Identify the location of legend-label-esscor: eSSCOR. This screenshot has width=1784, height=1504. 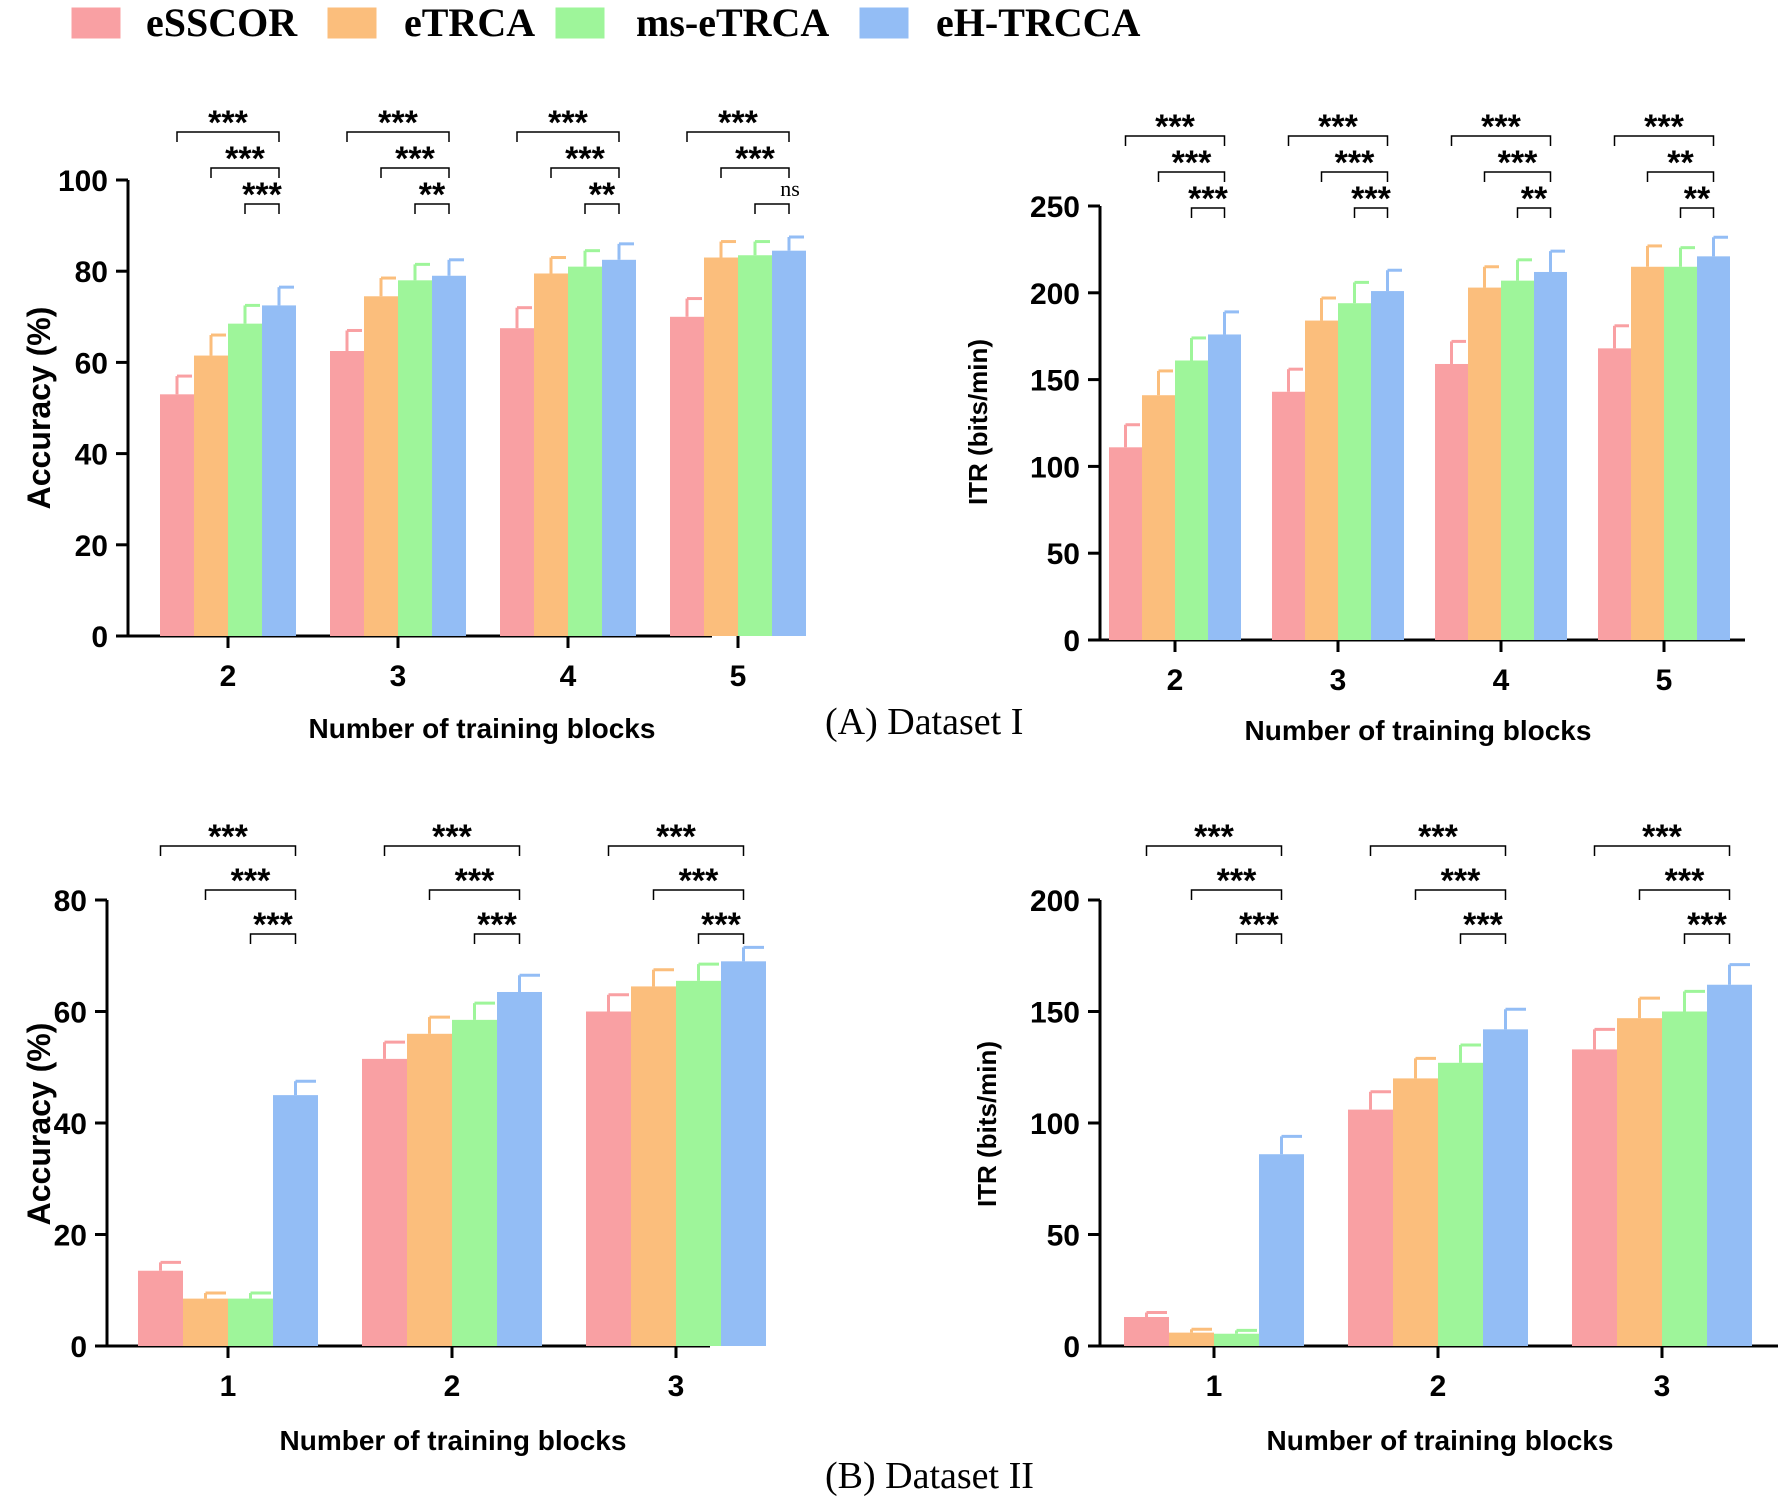
(222, 22).